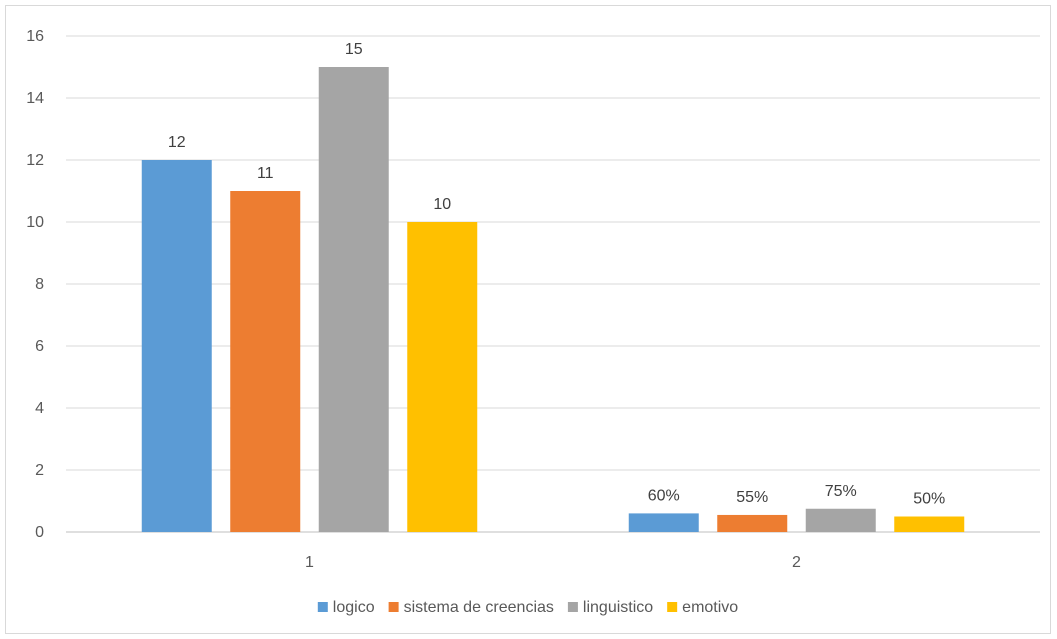 This screenshot has height=639, width=1057. I want to click on legend-label: linguistico, so click(618, 607).